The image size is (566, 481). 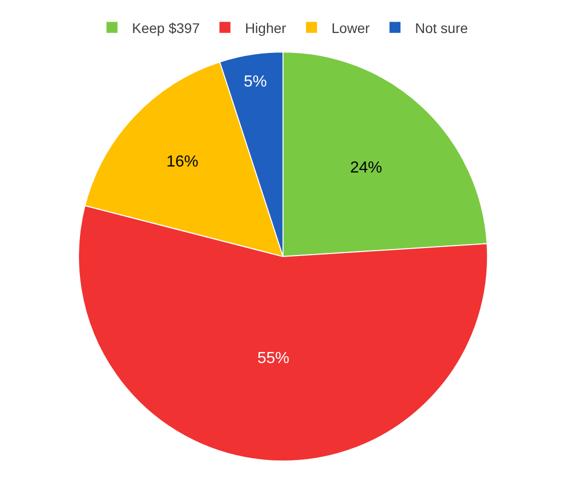 I want to click on data-label: 55%, so click(x=273, y=358).